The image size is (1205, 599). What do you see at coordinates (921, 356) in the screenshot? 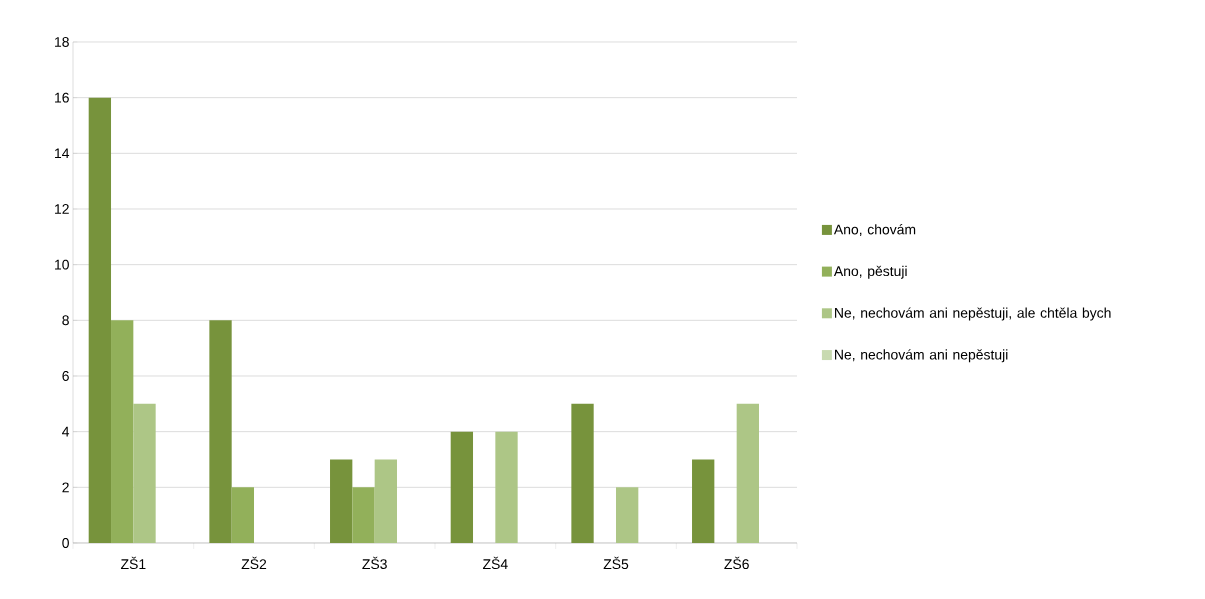
I see `legend-label: Ne, nechovám ani nepěstuji` at bounding box center [921, 356].